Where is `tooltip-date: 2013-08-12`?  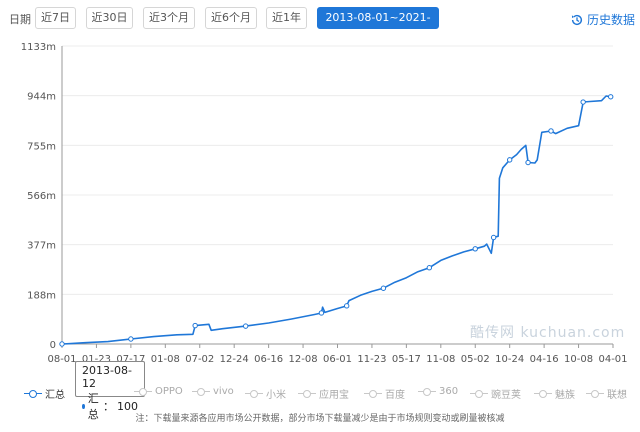 tooltip-date: 2013-08-12 is located at coordinates (107, 377).